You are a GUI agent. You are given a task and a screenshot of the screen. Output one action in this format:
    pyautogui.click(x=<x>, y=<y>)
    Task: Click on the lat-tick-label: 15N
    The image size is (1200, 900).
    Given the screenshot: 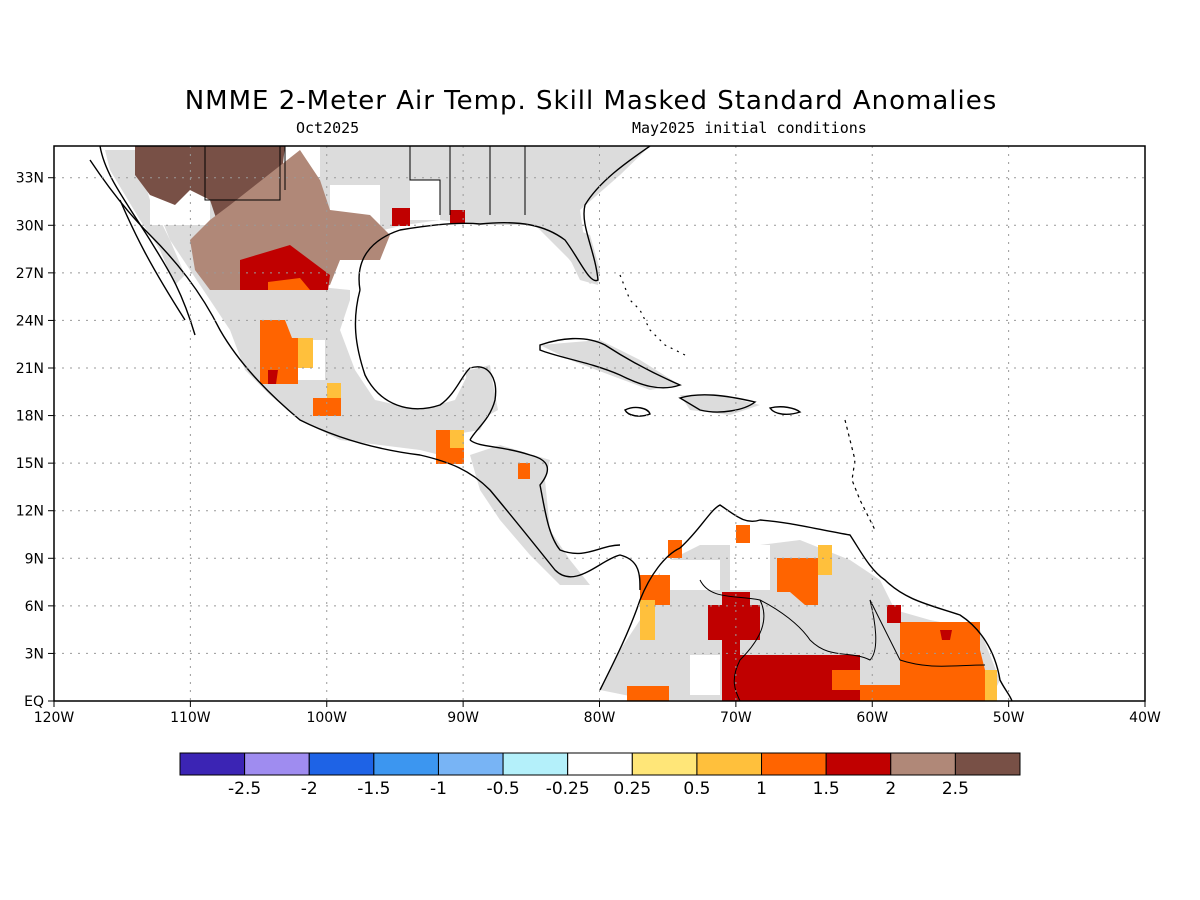 What is the action you would take?
    pyautogui.click(x=30, y=464)
    